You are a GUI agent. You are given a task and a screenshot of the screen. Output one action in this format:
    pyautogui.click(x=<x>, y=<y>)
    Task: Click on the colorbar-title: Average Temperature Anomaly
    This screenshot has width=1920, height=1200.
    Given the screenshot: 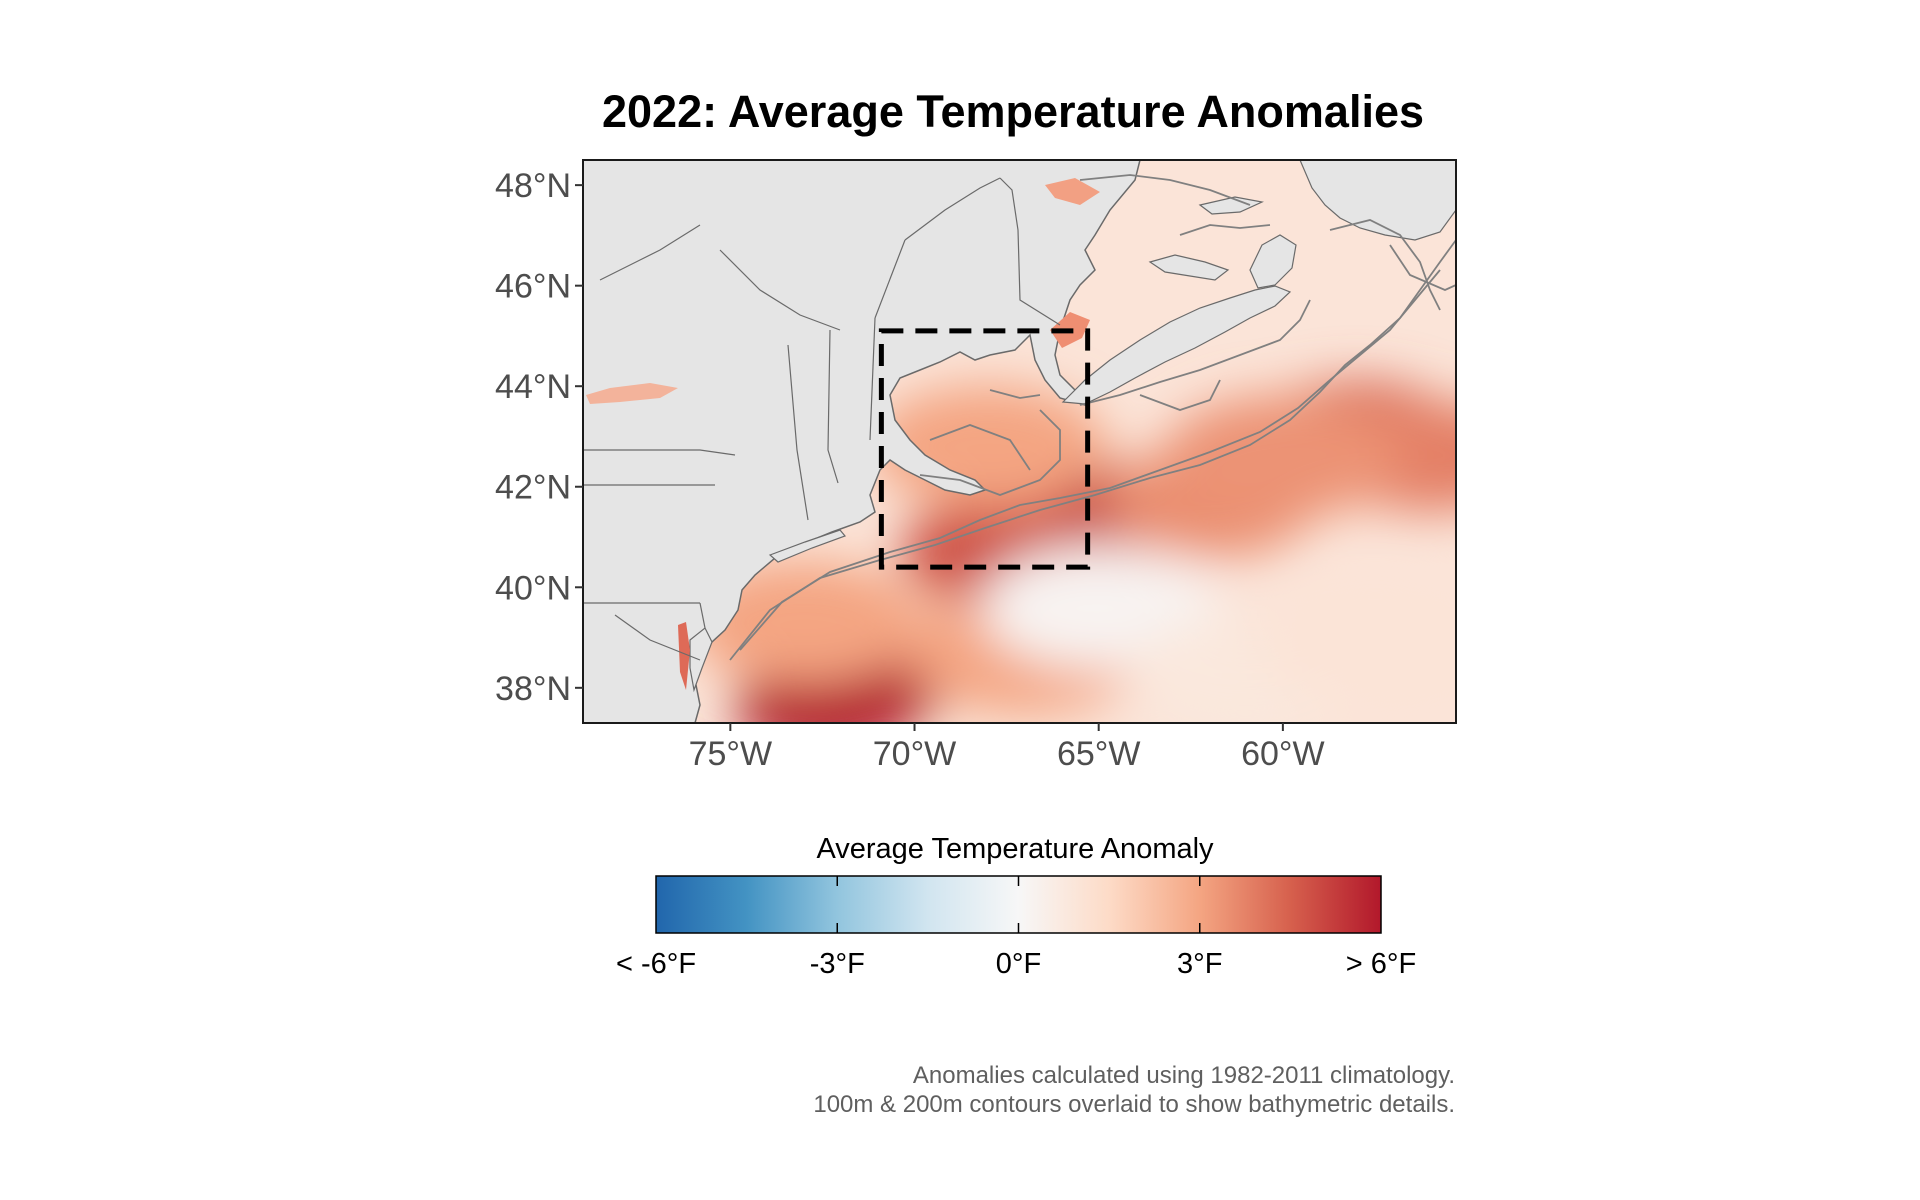 What is the action you would take?
    pyautogui.click(x=1015, y=849)
    